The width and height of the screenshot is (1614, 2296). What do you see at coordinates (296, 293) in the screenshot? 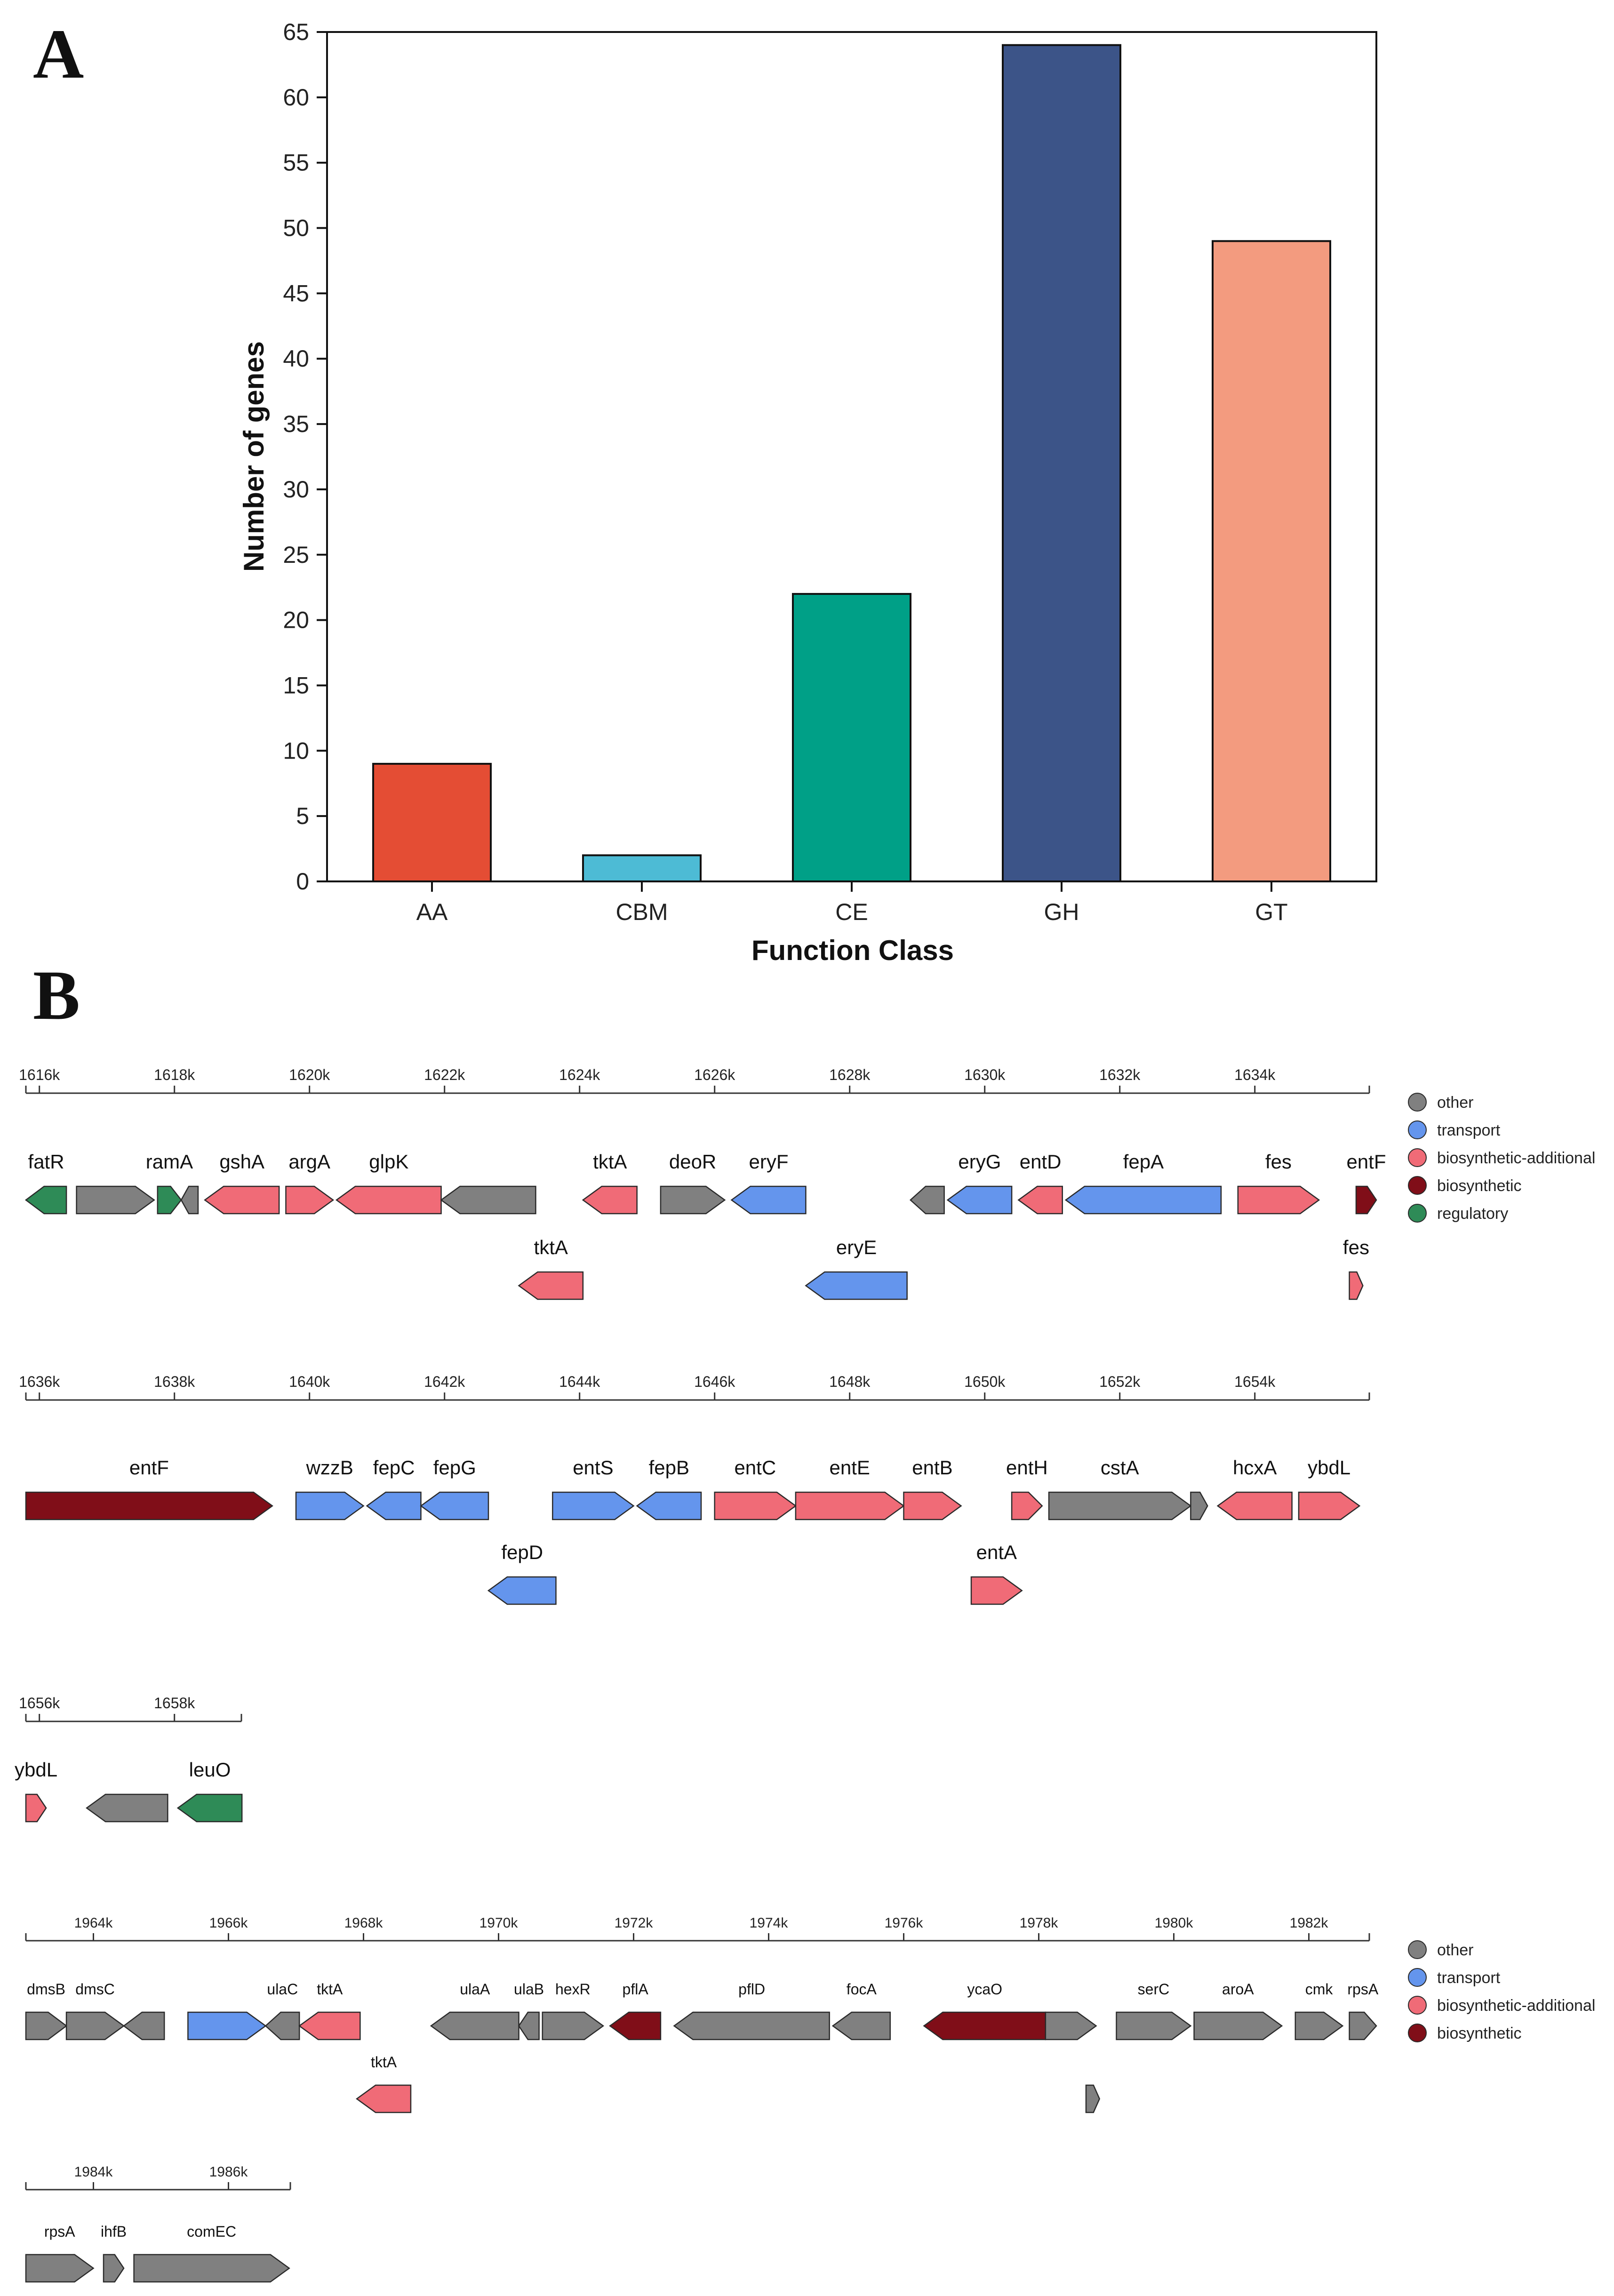
I see `y-tick-label: 45` at bounding box center [296, 293].